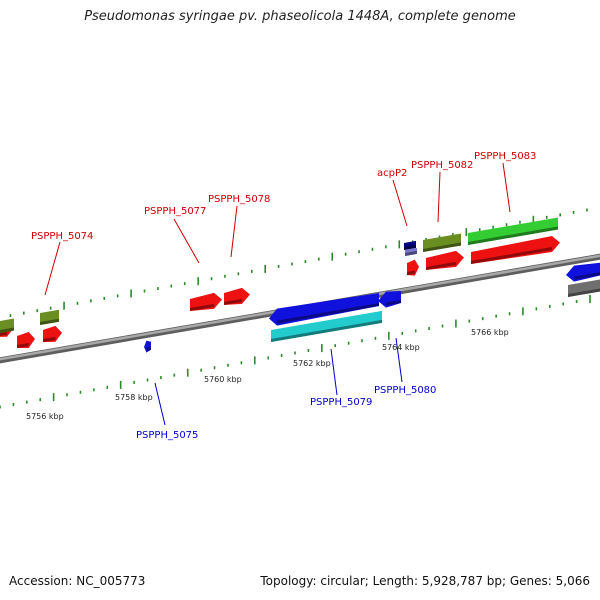  Describe the element at coordinates (62, 236) in the screenshot. I see `gene-label-pspph-5074: PSPPH_5074` at that location.